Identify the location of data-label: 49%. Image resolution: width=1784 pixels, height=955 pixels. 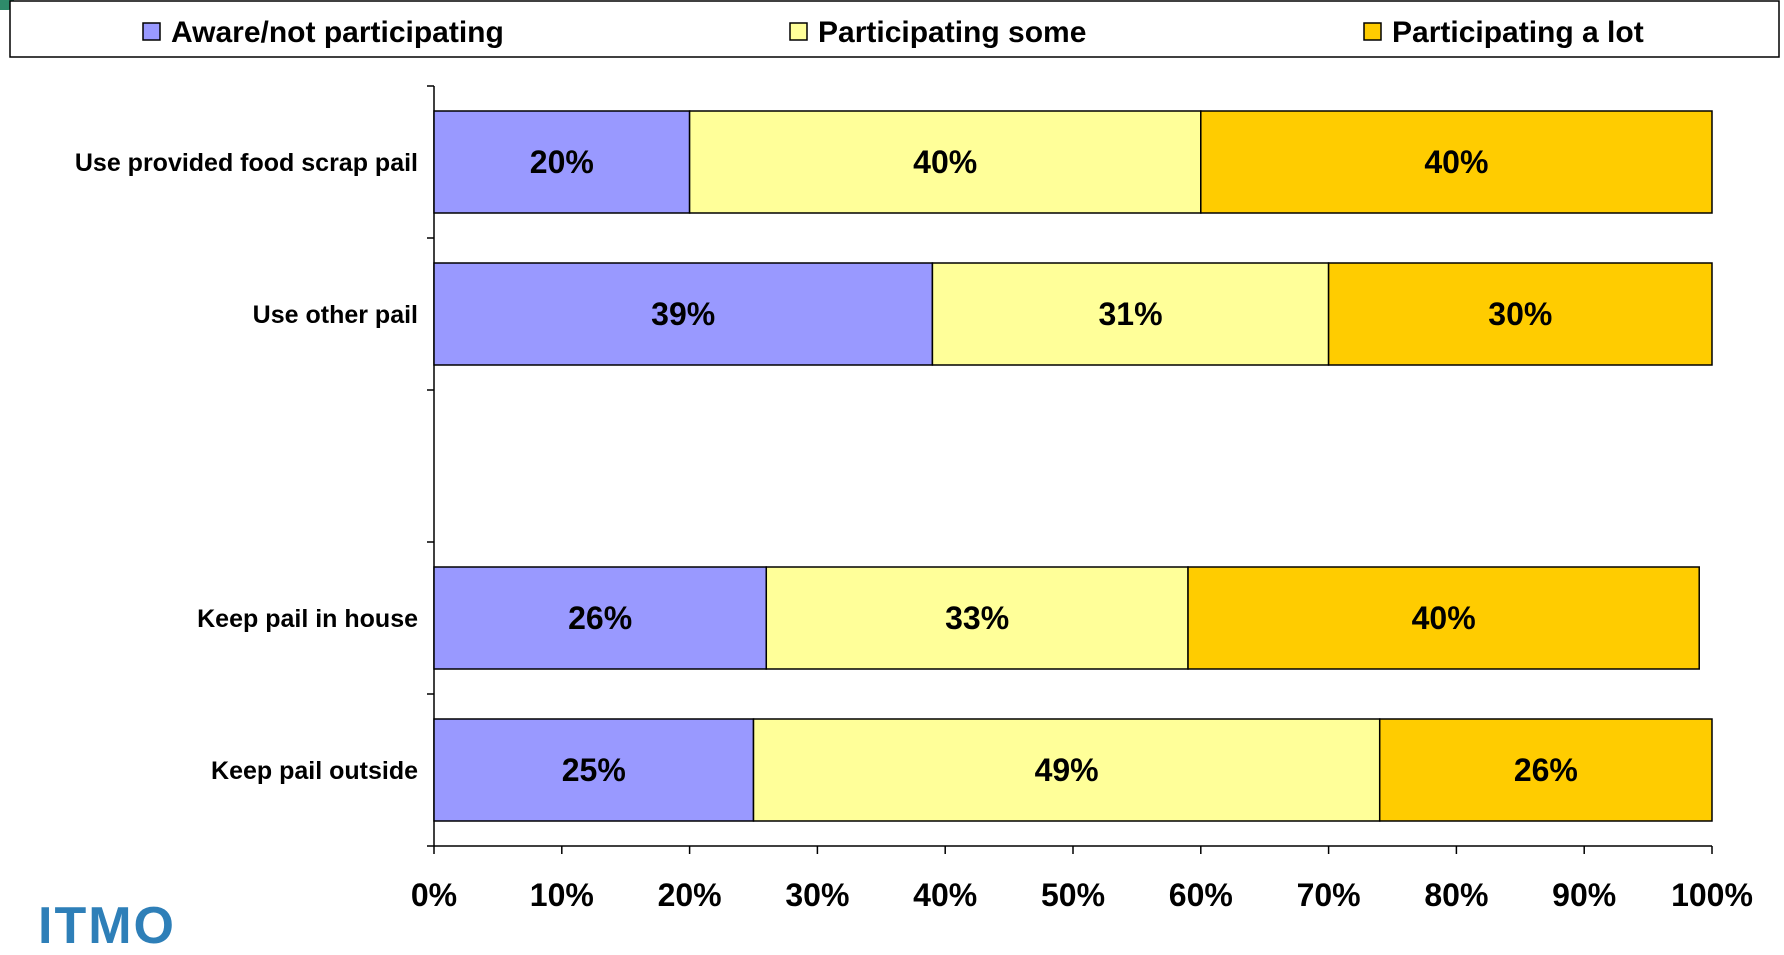
(1067, 770).